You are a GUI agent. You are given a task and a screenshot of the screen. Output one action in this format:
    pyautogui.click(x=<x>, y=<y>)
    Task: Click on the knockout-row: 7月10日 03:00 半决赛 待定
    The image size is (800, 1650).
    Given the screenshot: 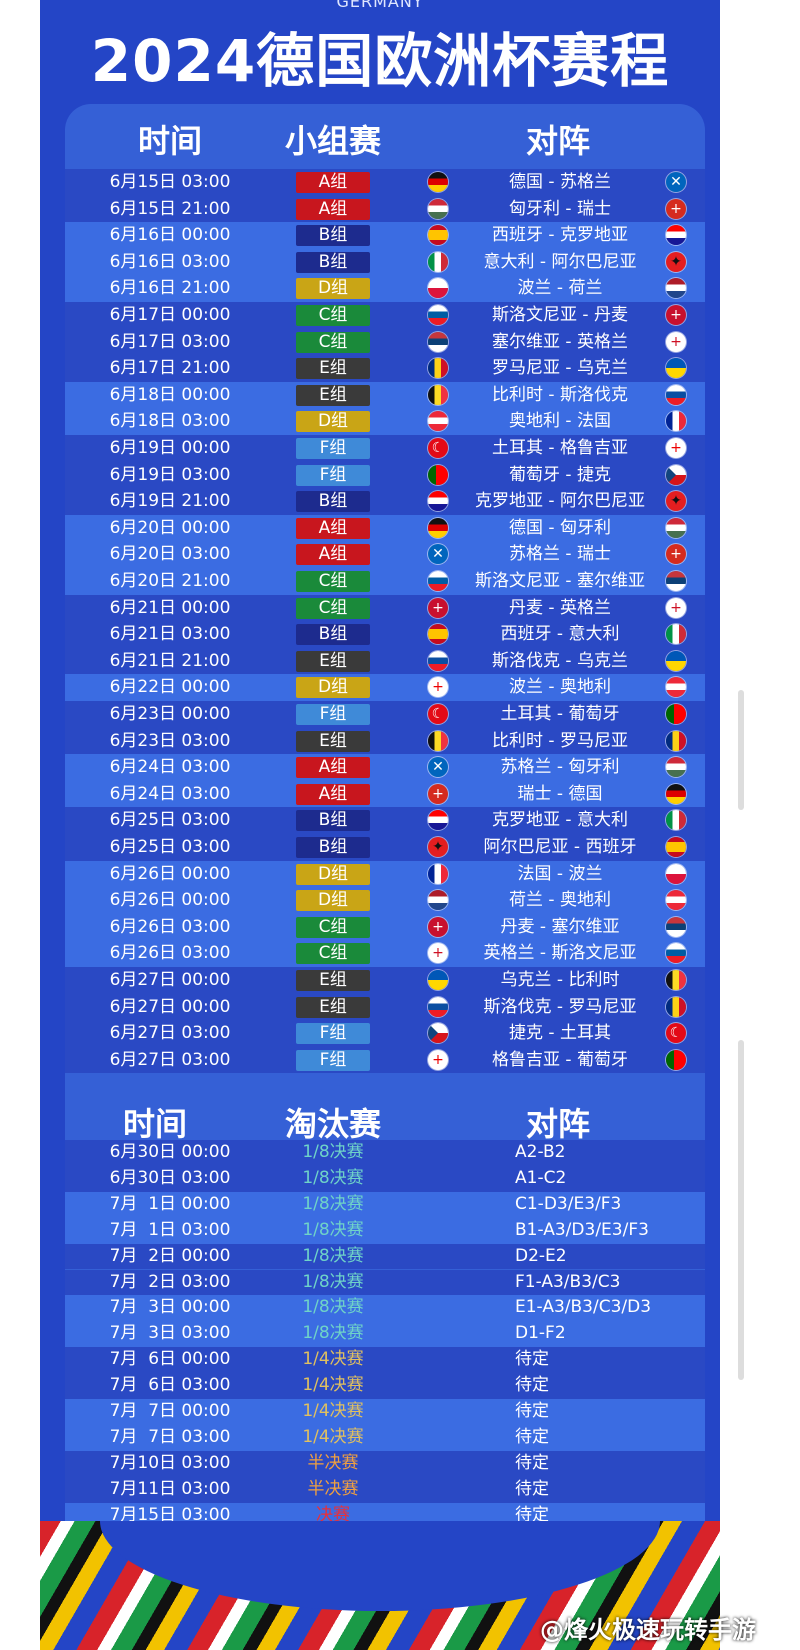 What is the action you would take?
    pyautogui.click(x=385, y=1463)
    